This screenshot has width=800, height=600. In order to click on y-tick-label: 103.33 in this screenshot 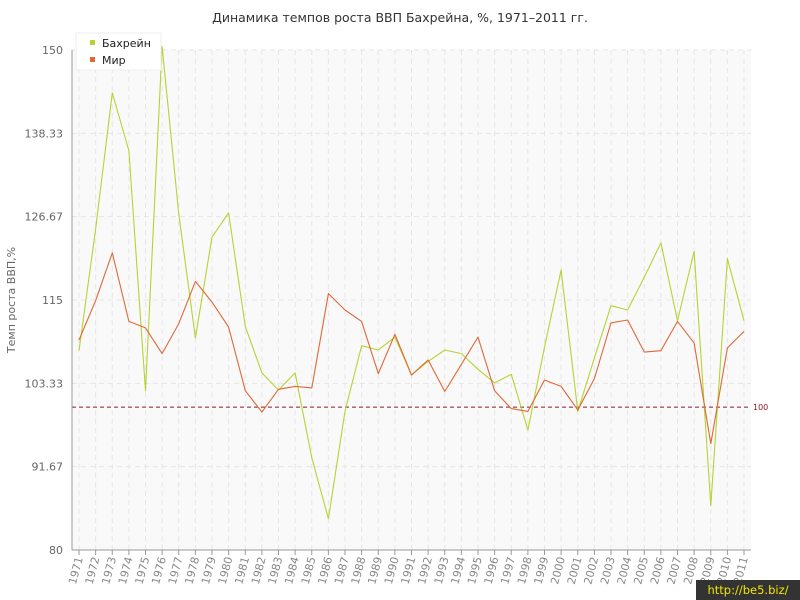, I will do `click(44, 383)`.